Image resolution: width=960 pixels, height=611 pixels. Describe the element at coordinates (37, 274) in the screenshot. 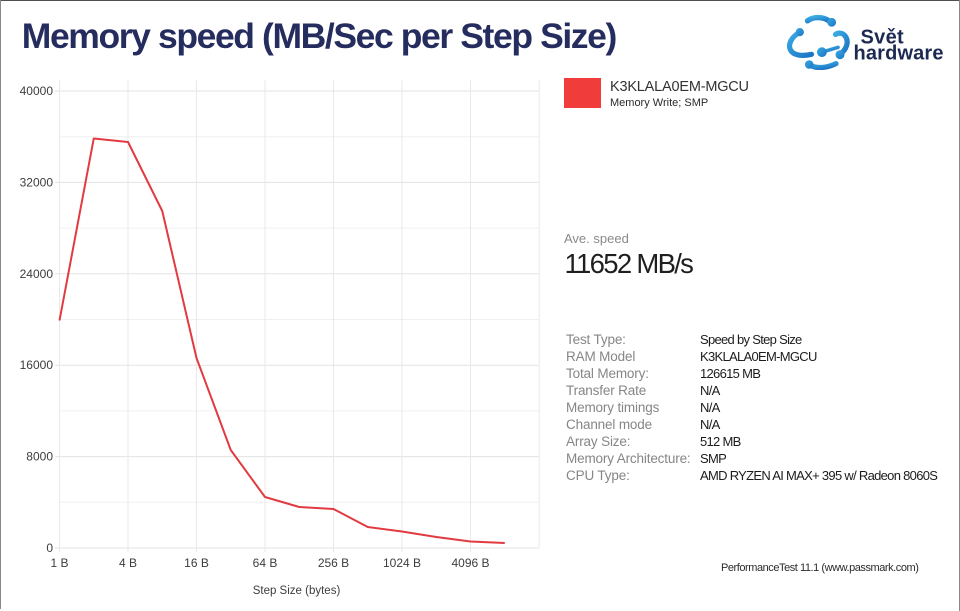

I see `svg-text: 24000` at that location.